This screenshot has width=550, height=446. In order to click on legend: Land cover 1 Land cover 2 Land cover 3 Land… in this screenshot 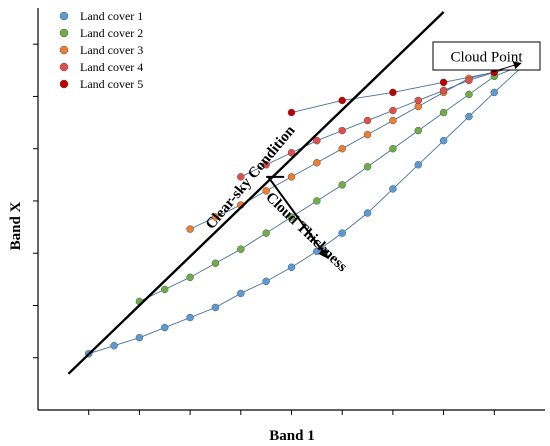, I will do `click(101, 50)`.